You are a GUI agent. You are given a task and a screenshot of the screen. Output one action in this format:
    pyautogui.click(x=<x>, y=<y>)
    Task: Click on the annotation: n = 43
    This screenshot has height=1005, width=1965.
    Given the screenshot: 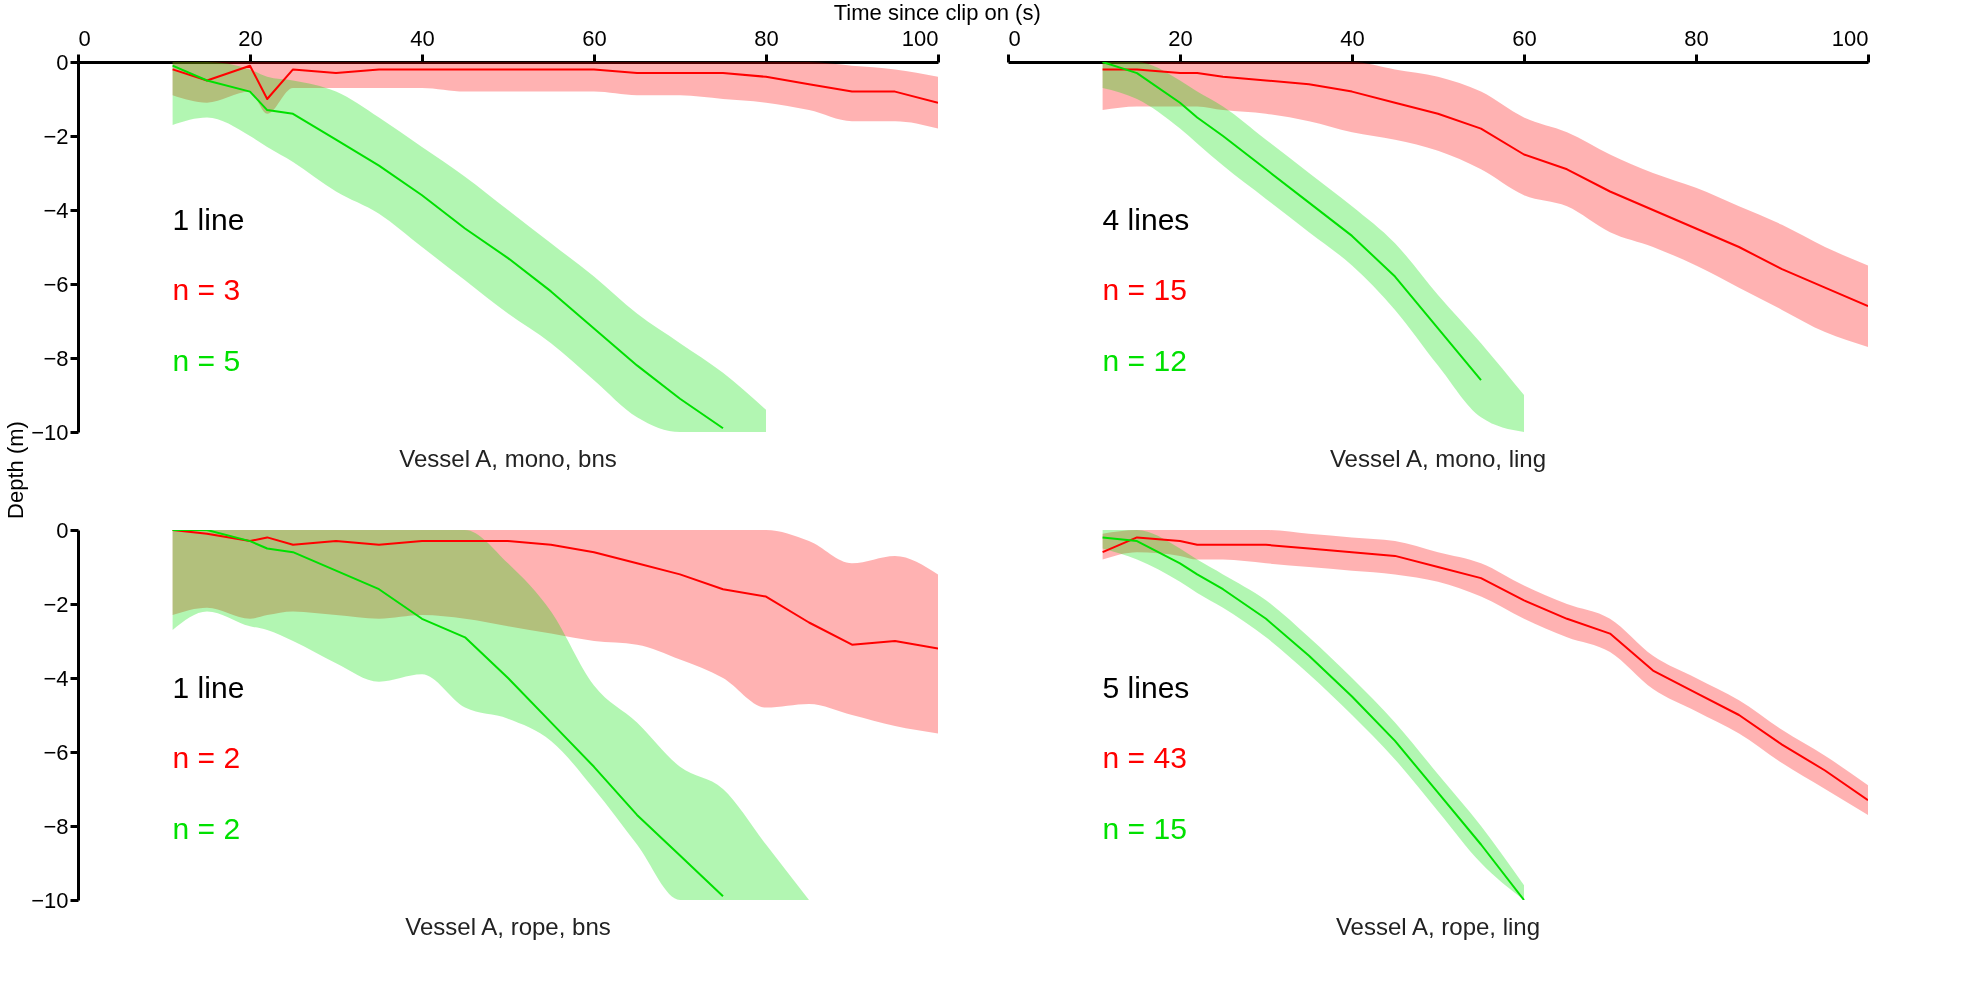 What is the action you would take?
    pyautogui.click(x=1144, y=758)
    